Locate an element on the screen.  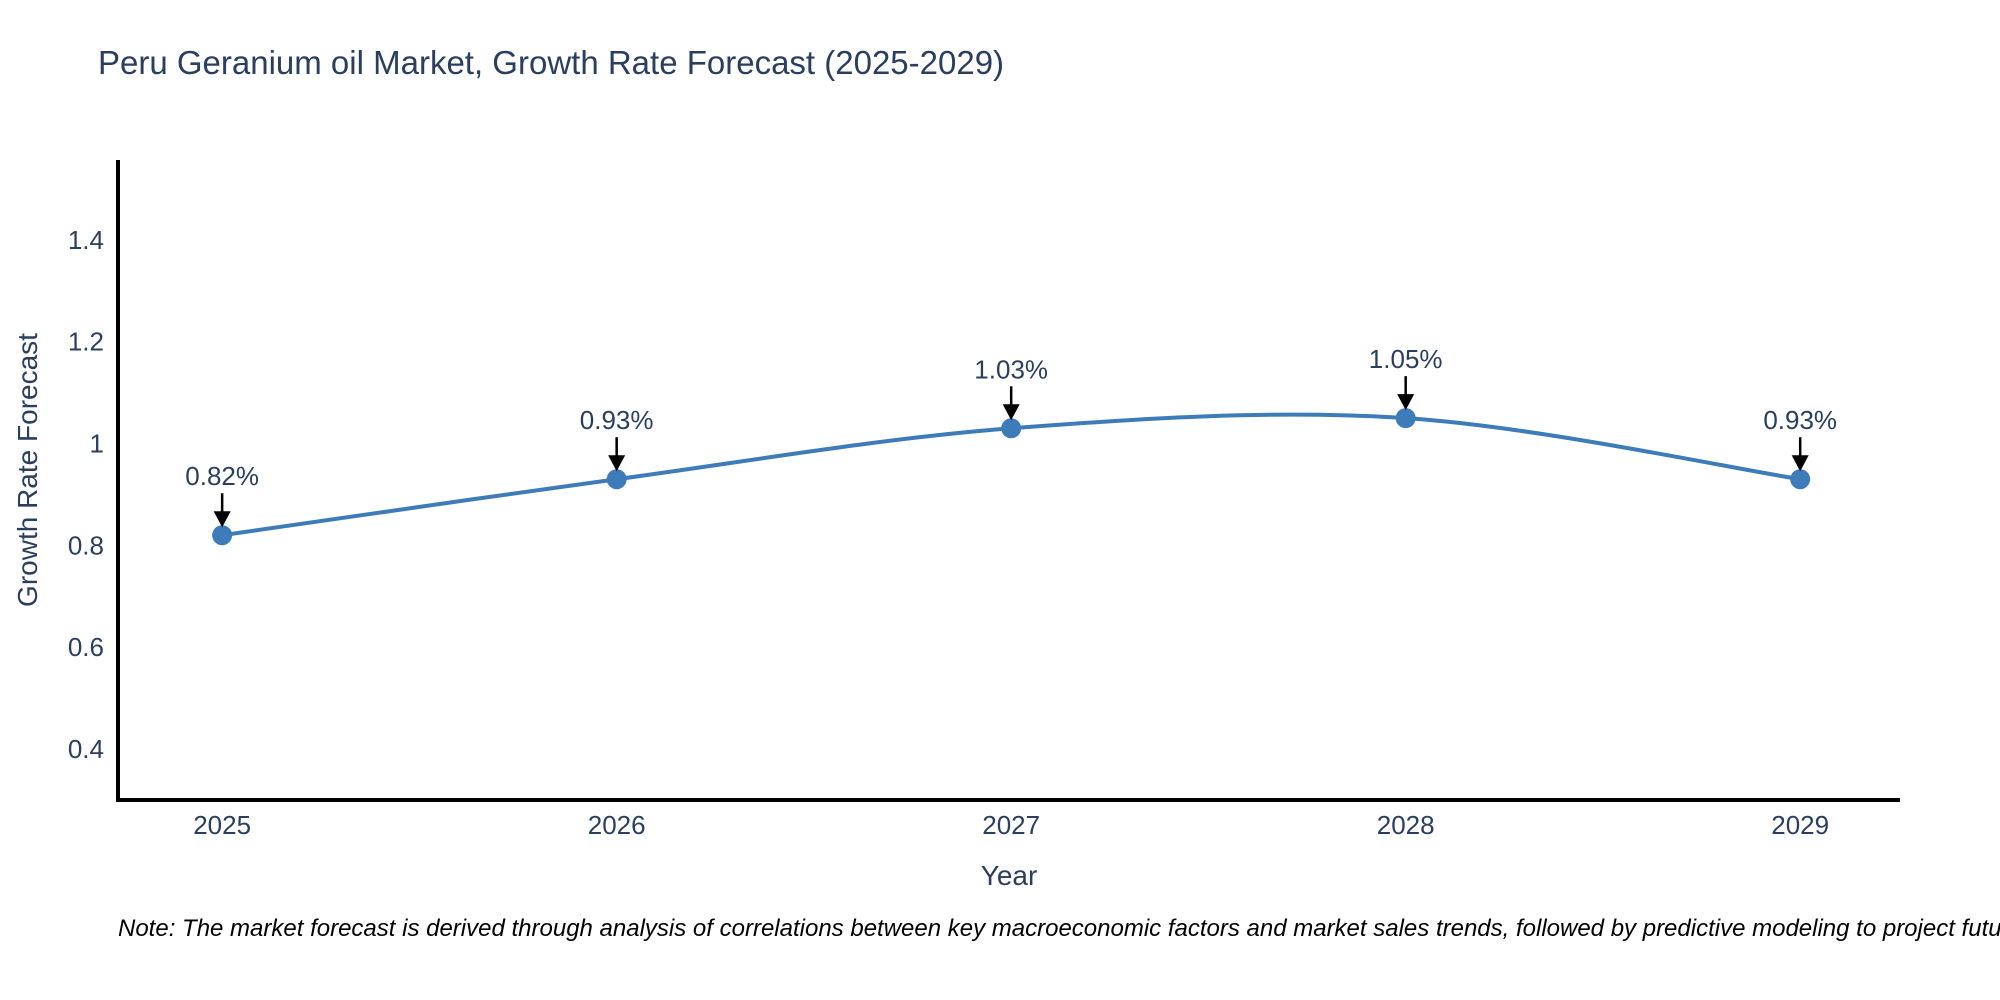
point-label-2029: 0.93% is located at coordinates (1800, 420).